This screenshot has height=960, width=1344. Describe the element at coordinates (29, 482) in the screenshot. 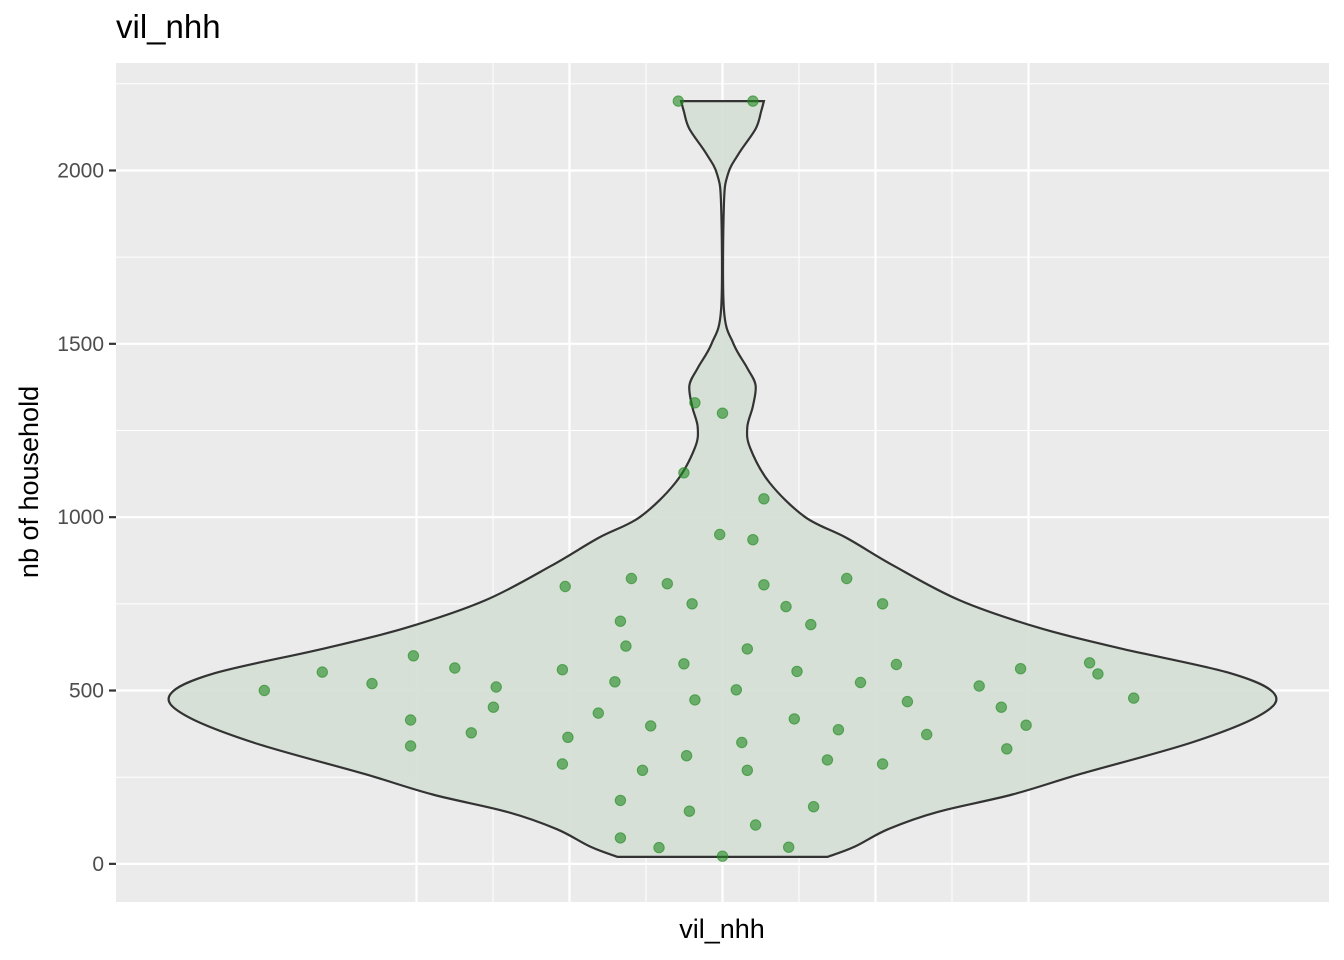

I see `y-axis-title: nb of household` at that location.